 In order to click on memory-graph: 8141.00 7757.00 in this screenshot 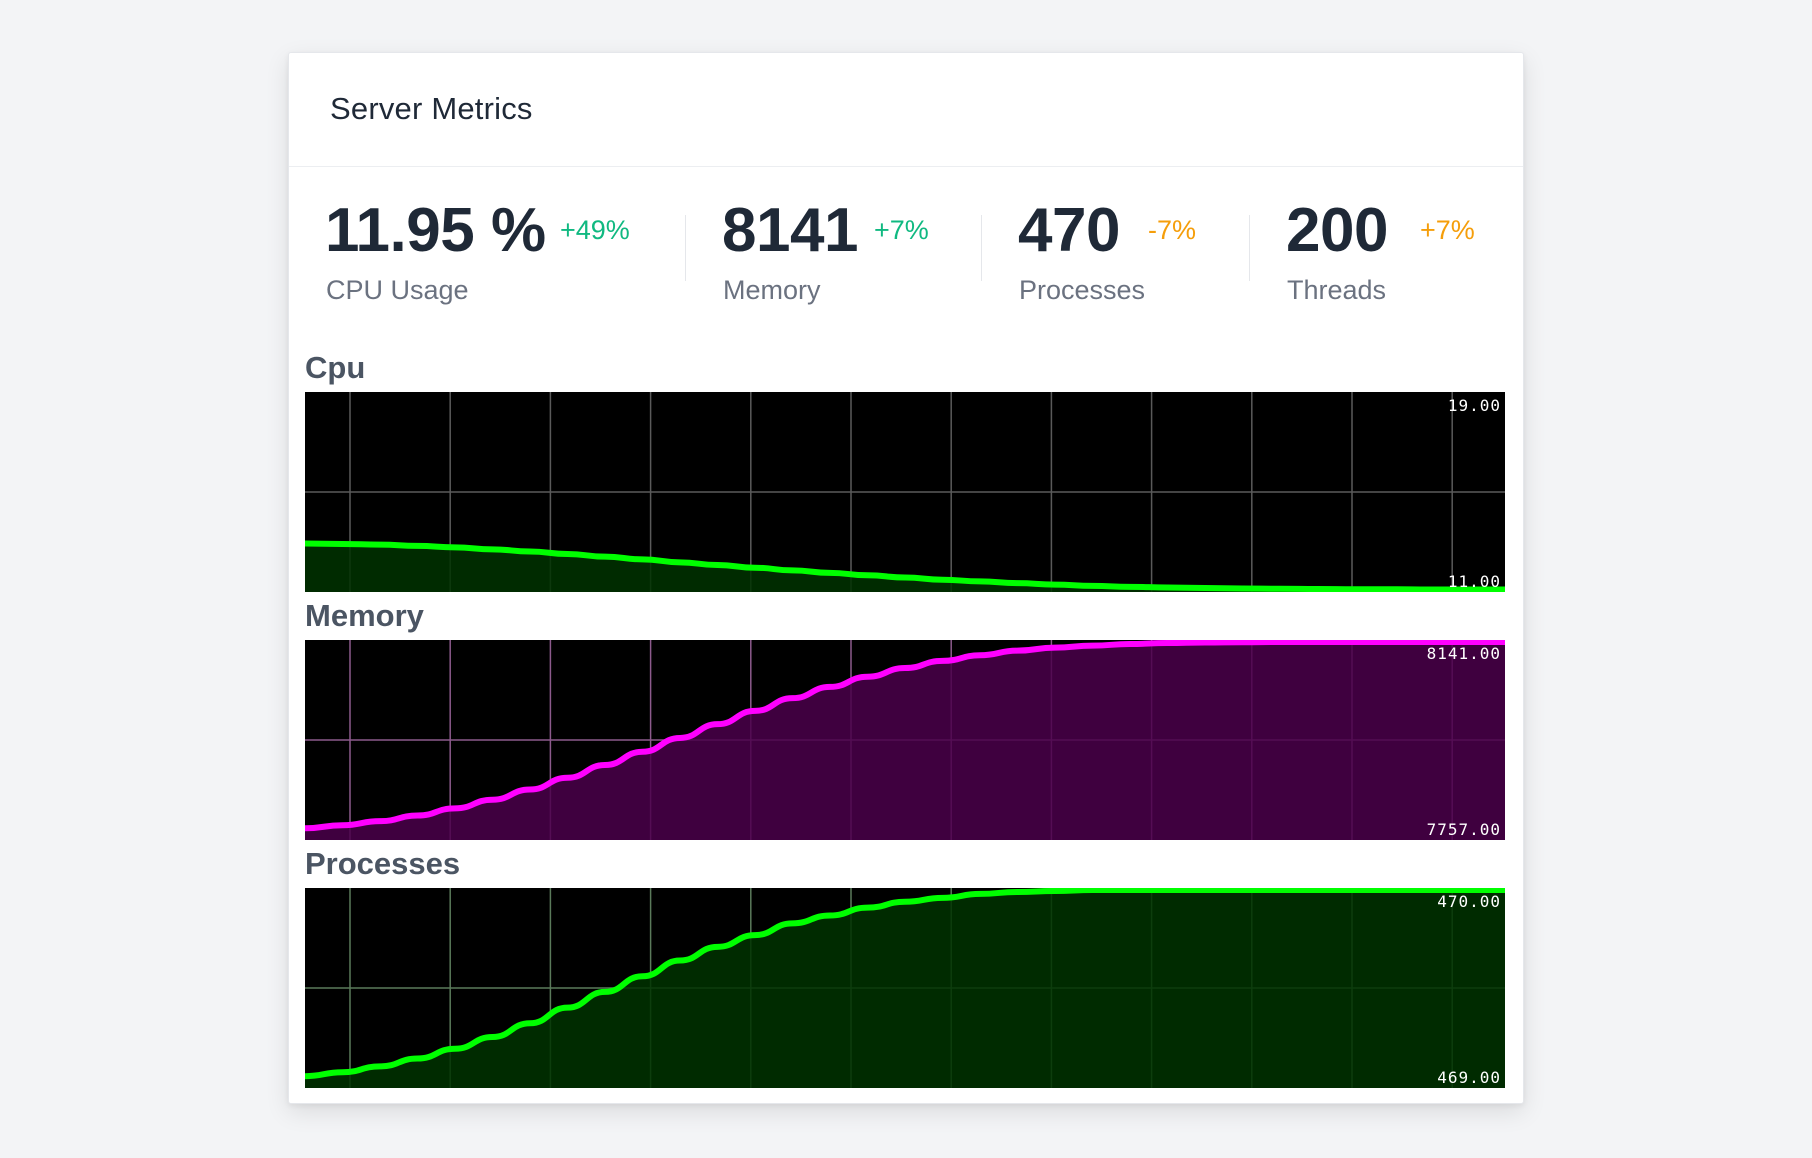, I will do `click(905, 740)`.